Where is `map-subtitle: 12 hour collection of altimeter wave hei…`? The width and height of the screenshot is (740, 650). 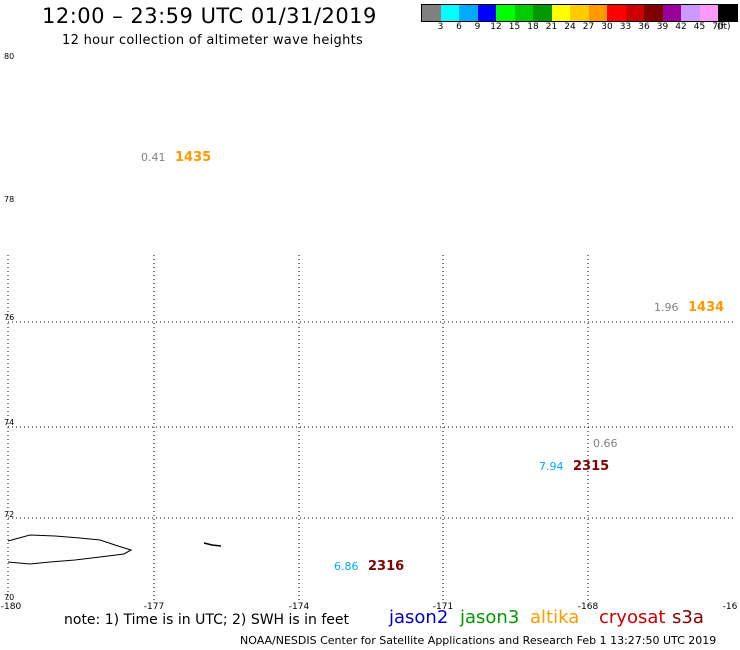
map-subtitle: 12 hour collection of altimeter wave hei… is located at coordinates (213, 40).